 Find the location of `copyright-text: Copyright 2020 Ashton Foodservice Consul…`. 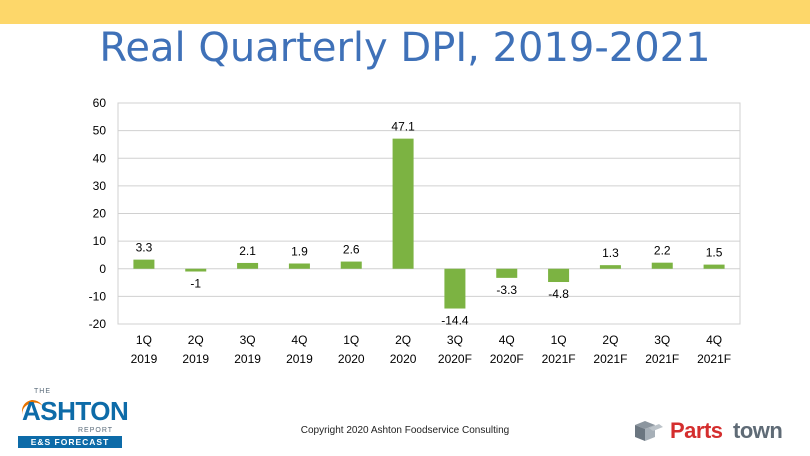

copyright-text: Copyright 2020 Ashton Foodservice Consul… is located at coordinates (405, 430).